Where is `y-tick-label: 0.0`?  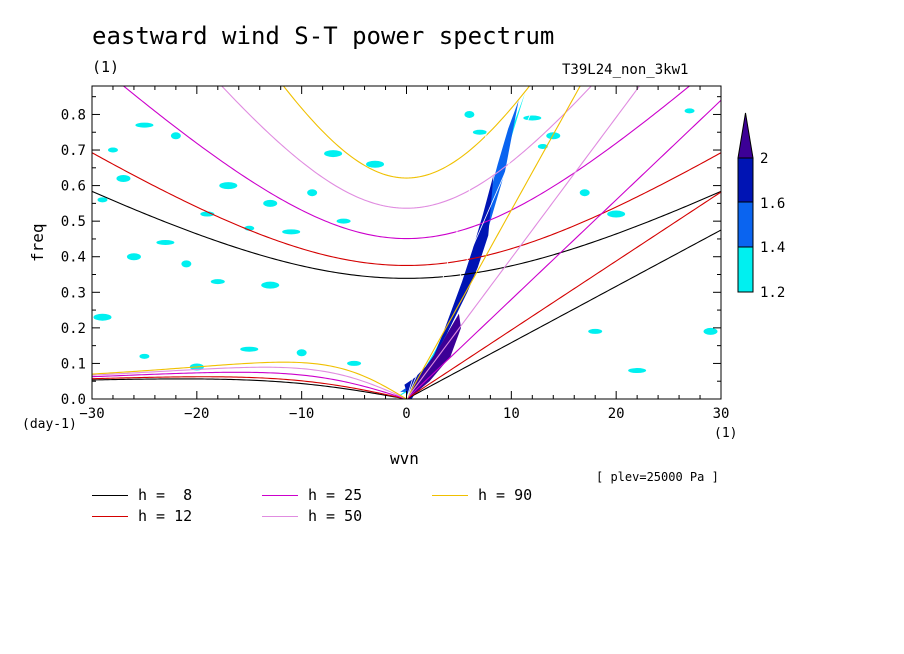 y-tick-label: 0.0 is located at coordinates (73, 400).